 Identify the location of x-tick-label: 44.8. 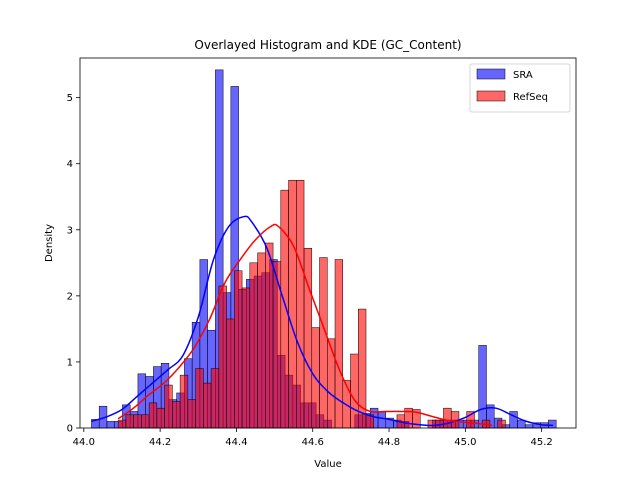
(389, 442).